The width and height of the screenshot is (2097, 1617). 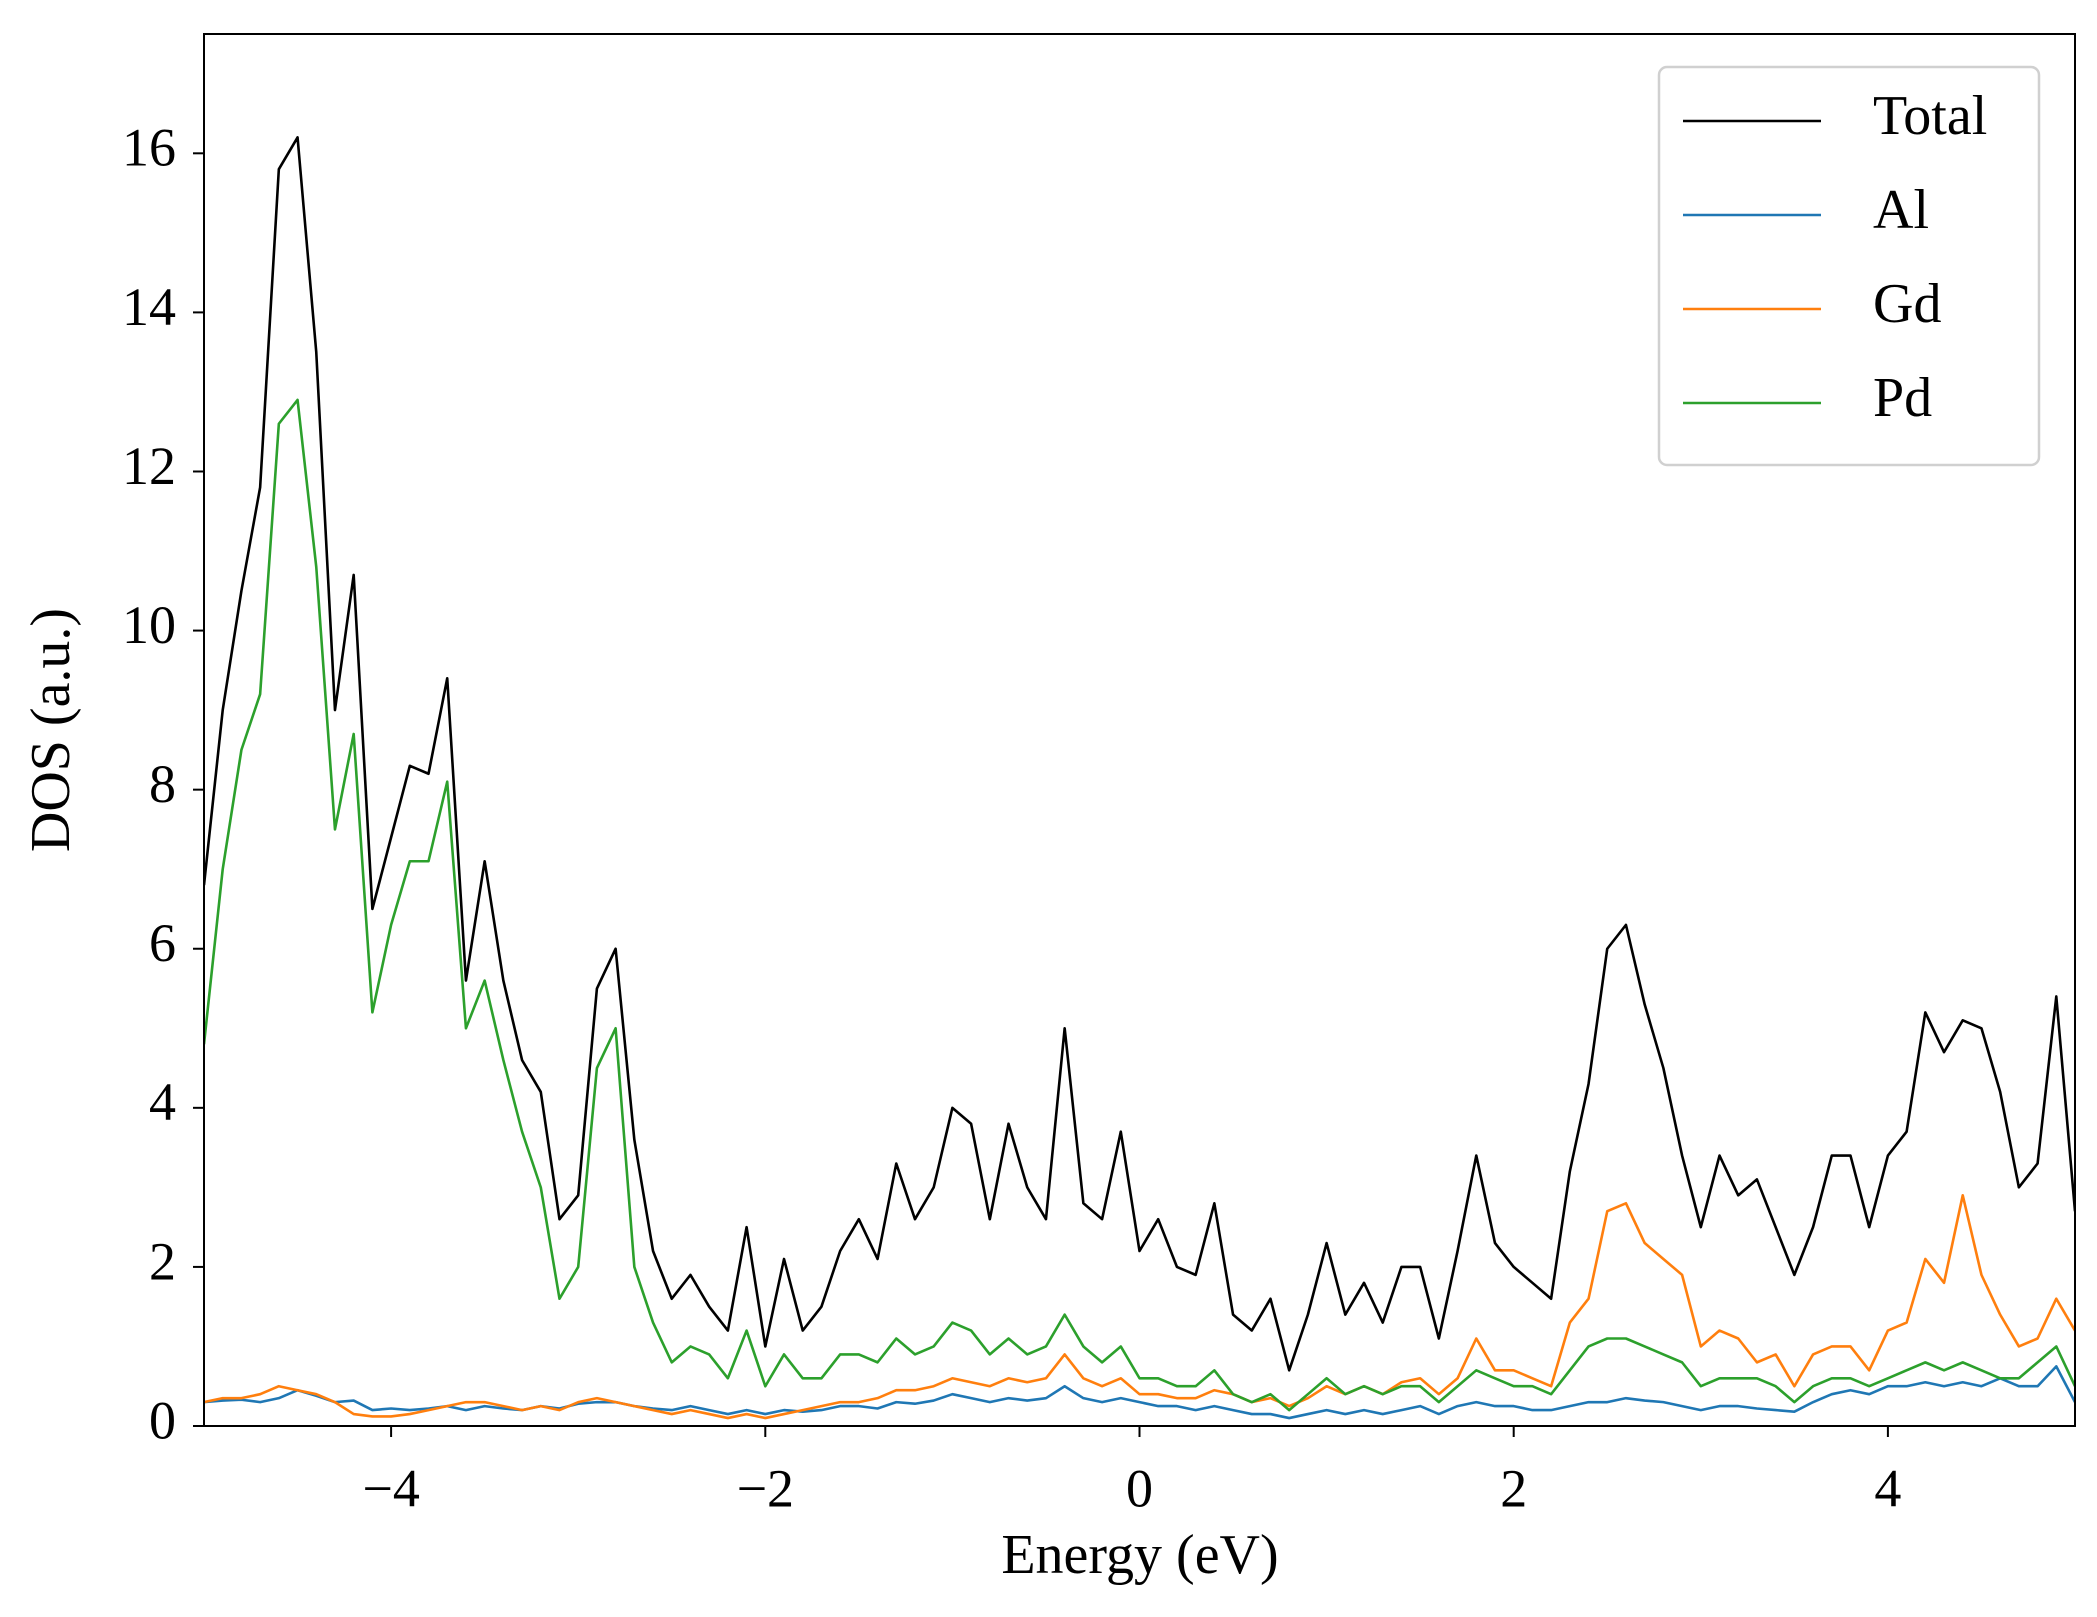 I want to click on legend-label: Total, so click(x=1930, y=116).